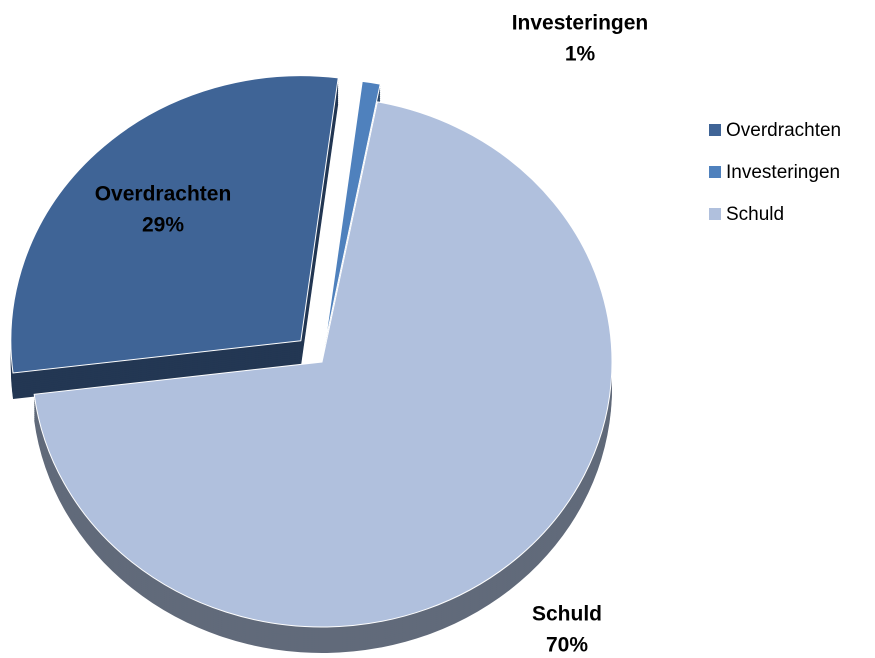 Image resolution: width=875 pixels, height=658 pixels. What do you see at coordinates (163, 225) in the screenshot?
I see `slice-label-value: 29%` at bounding box center [163, 225].